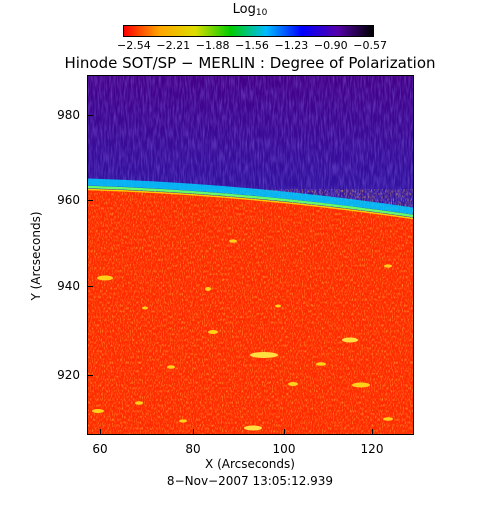 The width and height of the screenshot is (500, 512). What do you see at coordinates (250, 10) in the screenshot?
I see `colorbar-title: Log10` at bounding box center [250, 10].